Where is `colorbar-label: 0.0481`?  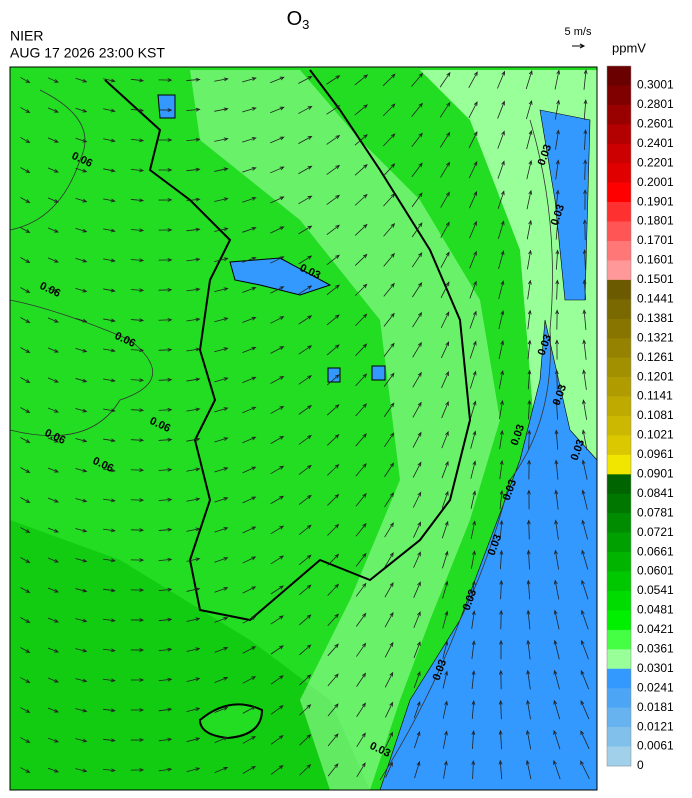
colorbar-label: 0.0481 is located at coordinates (655, 610).